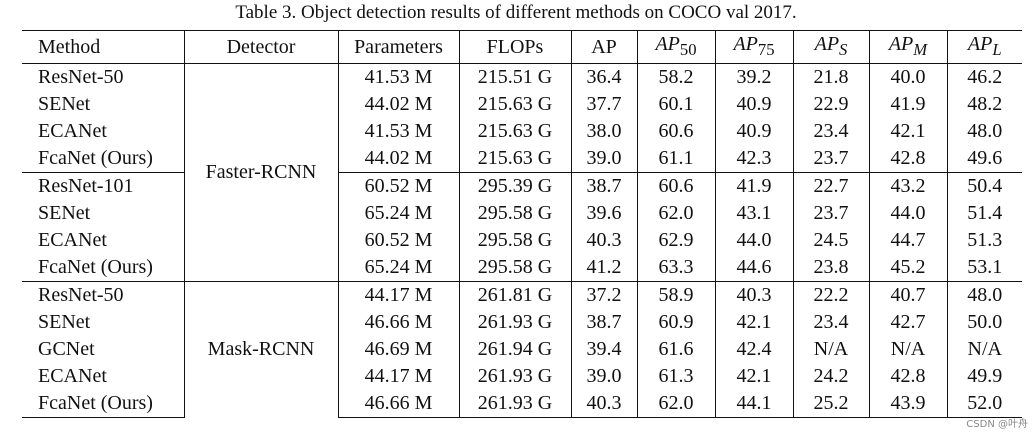 The image size is (1032, 432). What do you see at coordinates (515, 295) in the screenshot?
I see `flops-cell: 261.81 G` at bounding box center [515, 295].